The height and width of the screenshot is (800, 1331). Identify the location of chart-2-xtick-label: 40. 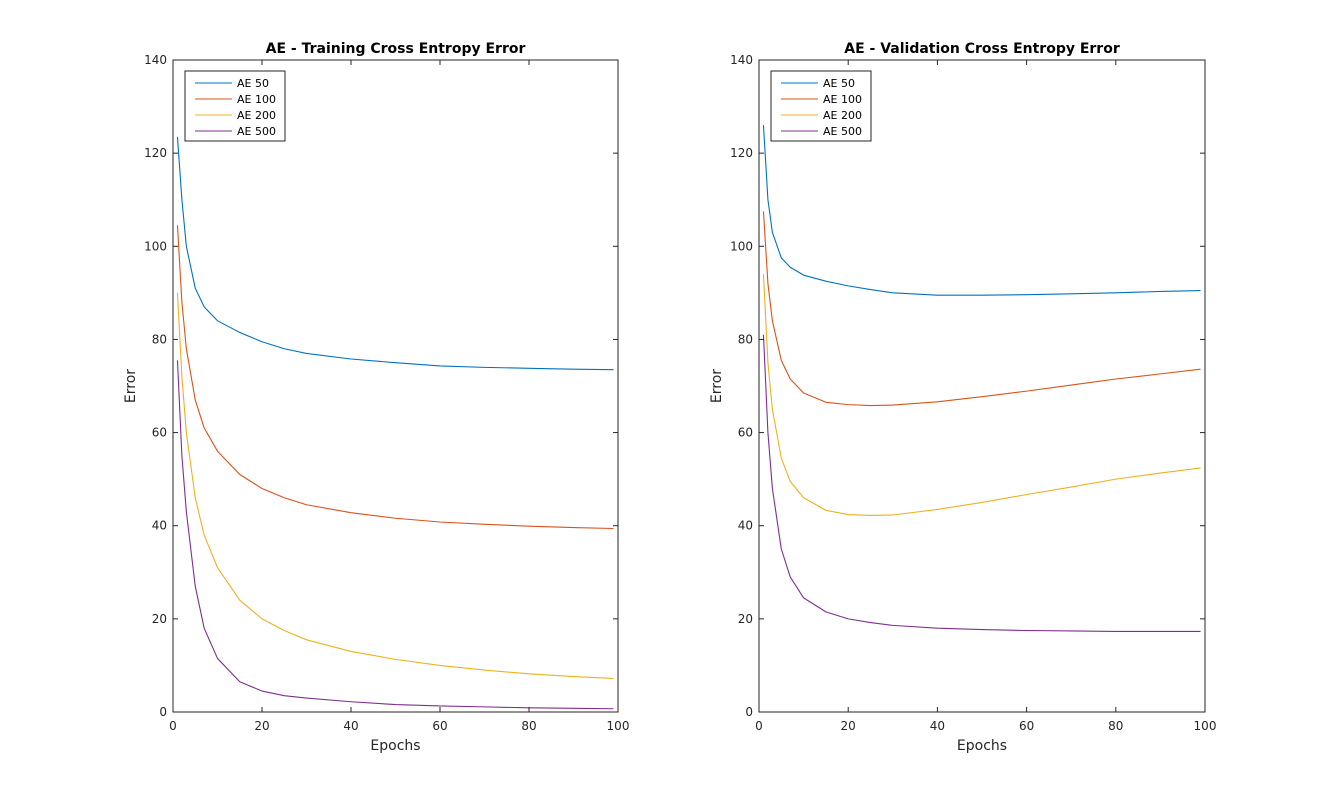
(937, 726).